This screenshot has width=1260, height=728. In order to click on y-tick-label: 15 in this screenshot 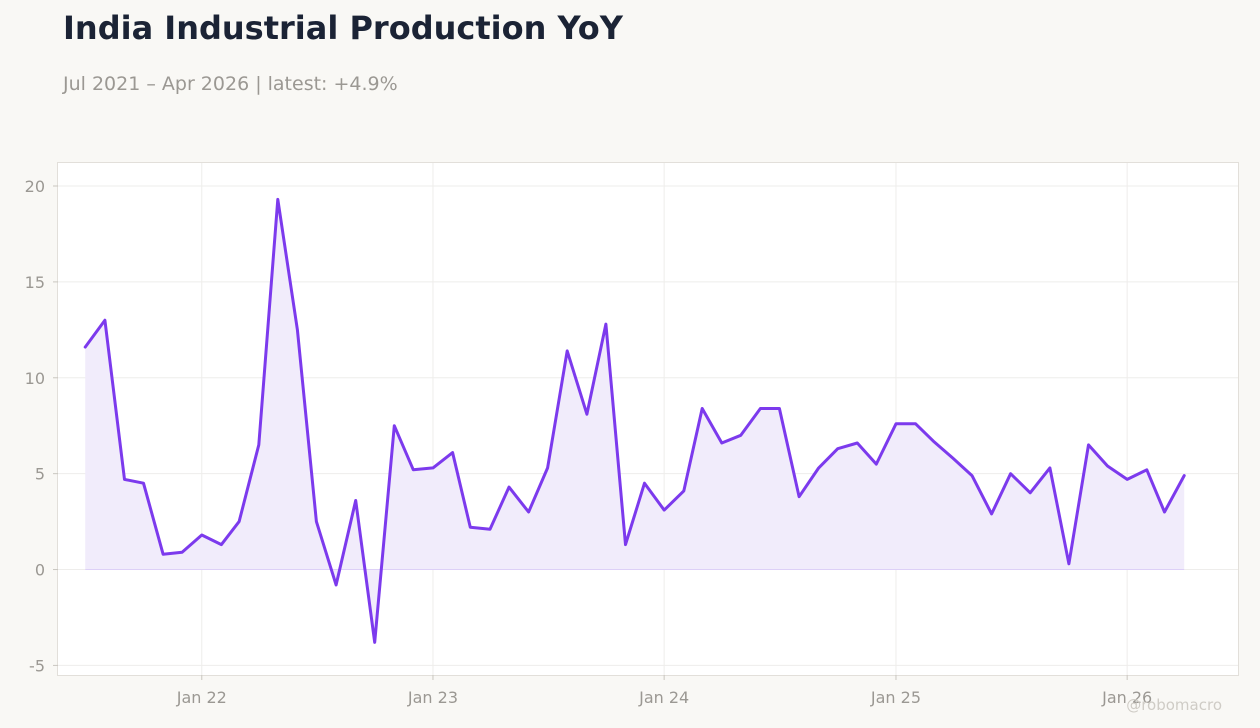, I will do `click(35, 282)`.